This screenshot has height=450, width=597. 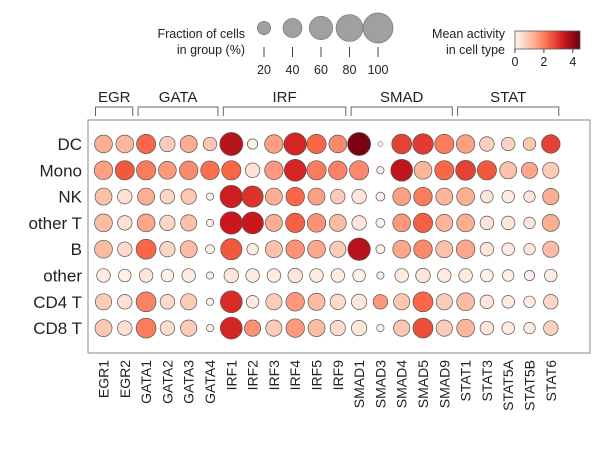 What do you see at coordinates (359, 223) in the screenshot?
I see `dot-other-t-smad1` at bounding box center [359, 223].